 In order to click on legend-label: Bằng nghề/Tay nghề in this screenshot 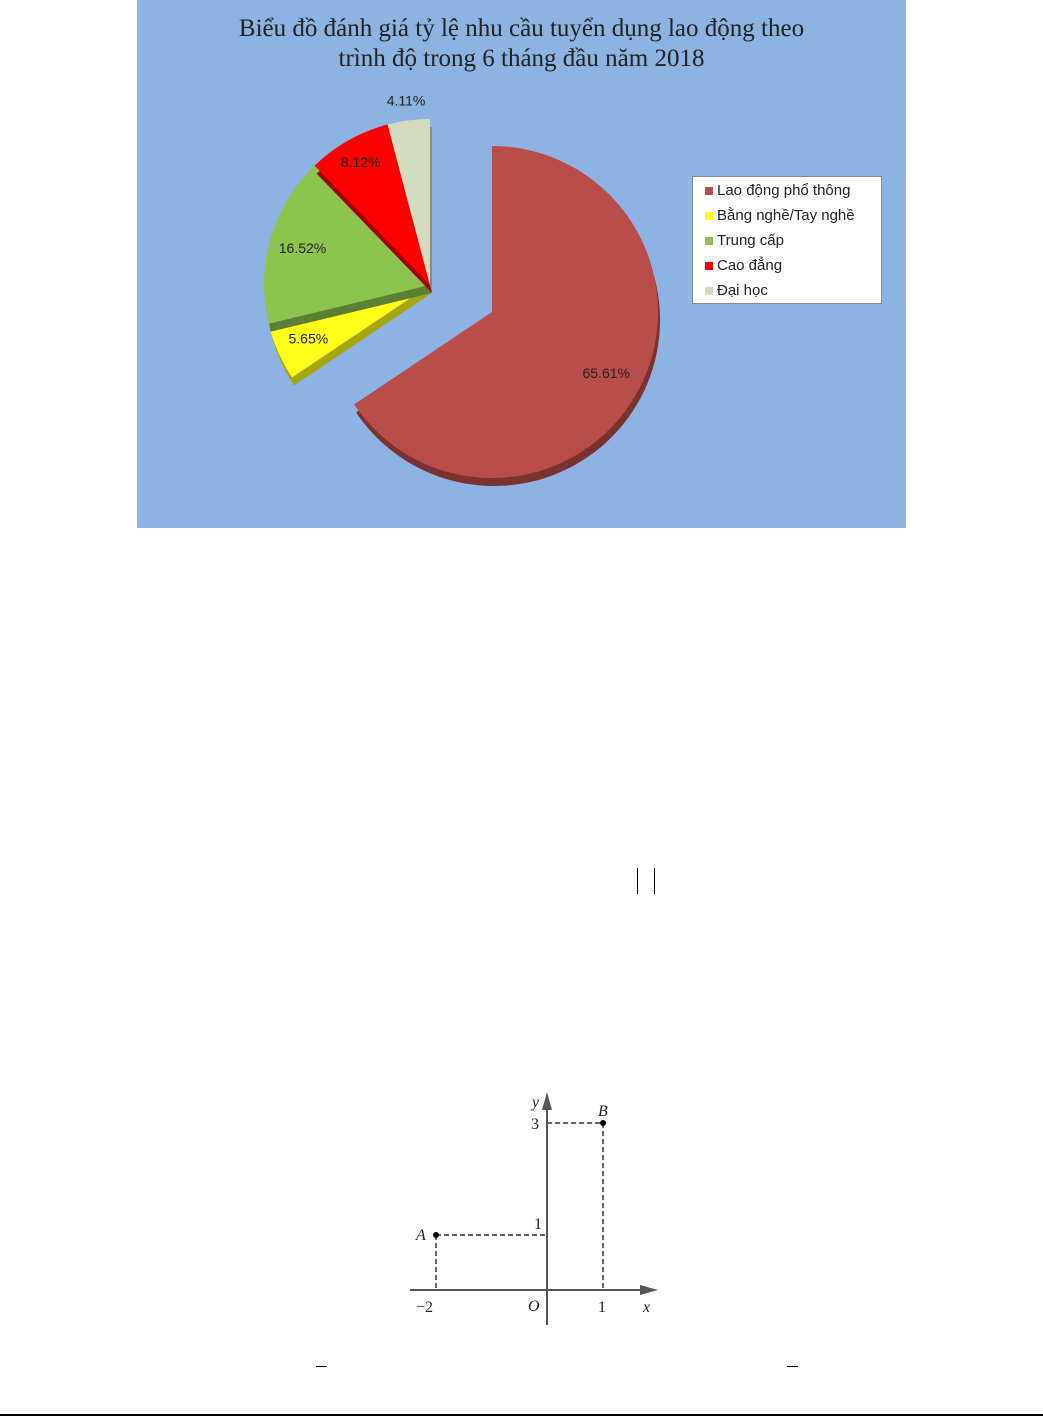, I will do `click(786, 215)`.